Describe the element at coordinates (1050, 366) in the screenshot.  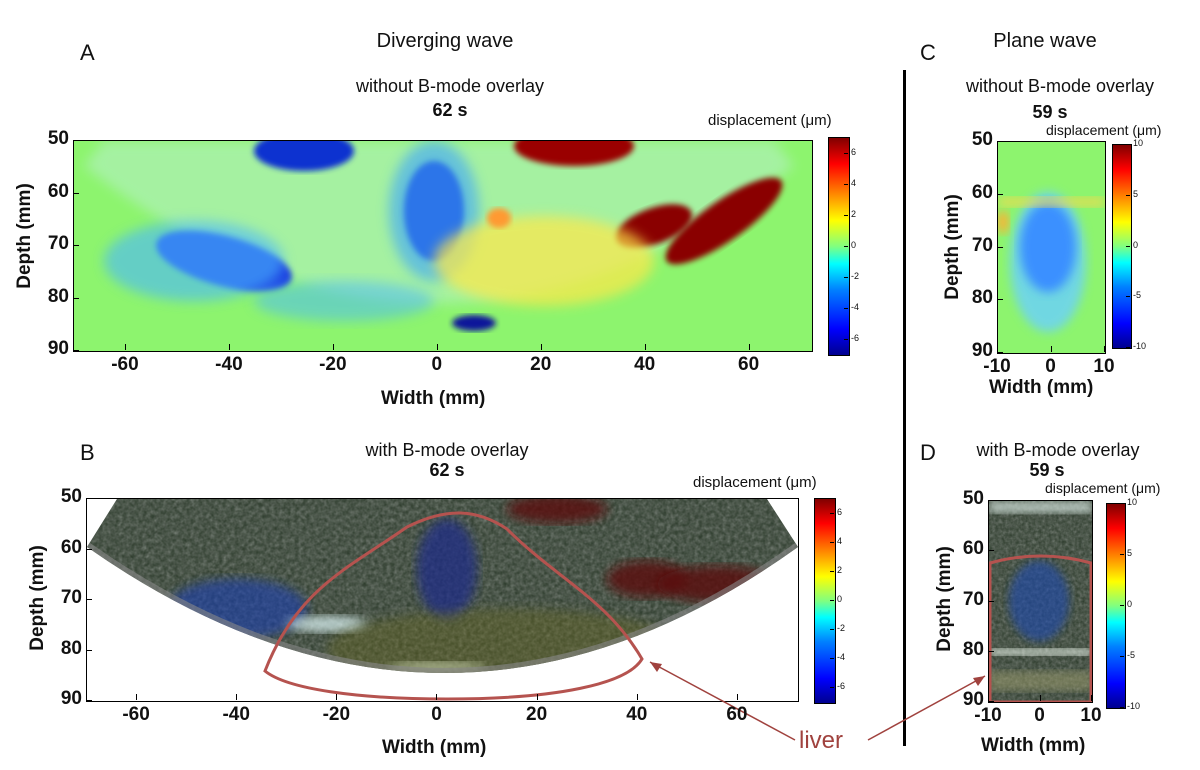
I see `panel-c-xtick-label: 0` at that location.